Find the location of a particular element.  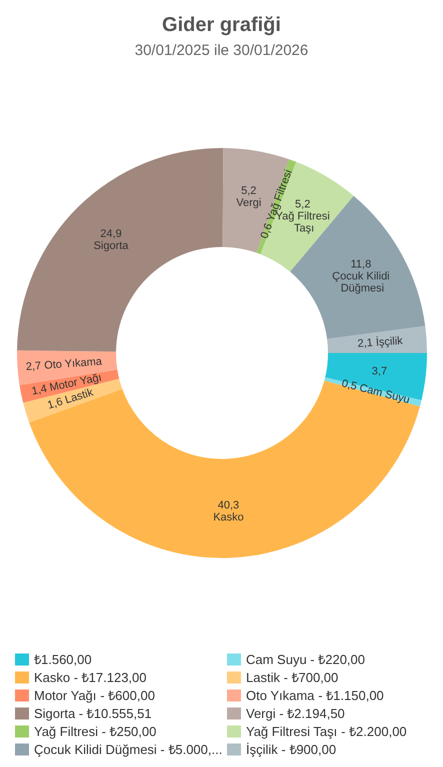

text: - ₺220,00 is located at coordinates (338, 659).